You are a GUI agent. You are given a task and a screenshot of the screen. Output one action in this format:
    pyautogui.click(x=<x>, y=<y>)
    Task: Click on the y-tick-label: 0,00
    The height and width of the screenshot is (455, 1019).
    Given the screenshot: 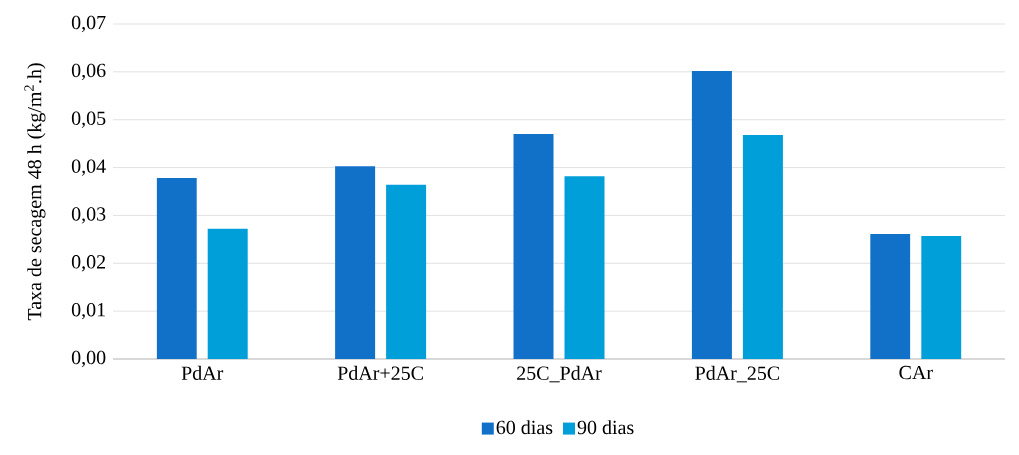 What is the action you would take?
    pyautogui.click(x=88, y=359)
    